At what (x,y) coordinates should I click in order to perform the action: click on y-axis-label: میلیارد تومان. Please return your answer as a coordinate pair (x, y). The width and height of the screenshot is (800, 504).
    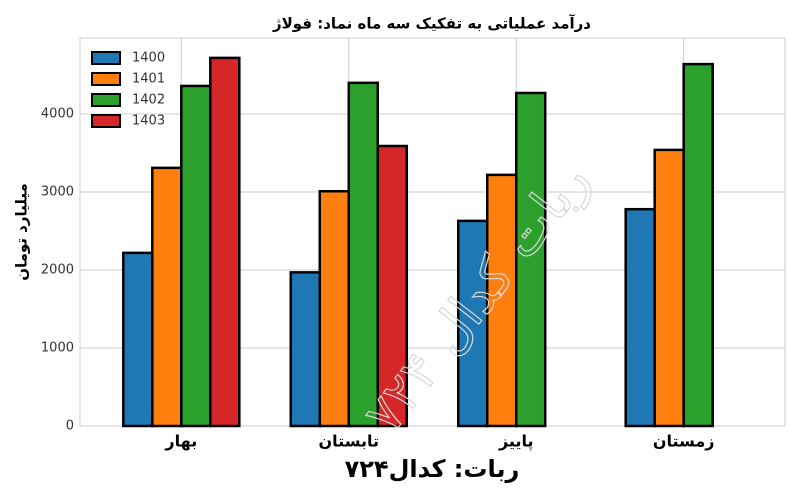
    Looking at the image, I should click on (22, 232).